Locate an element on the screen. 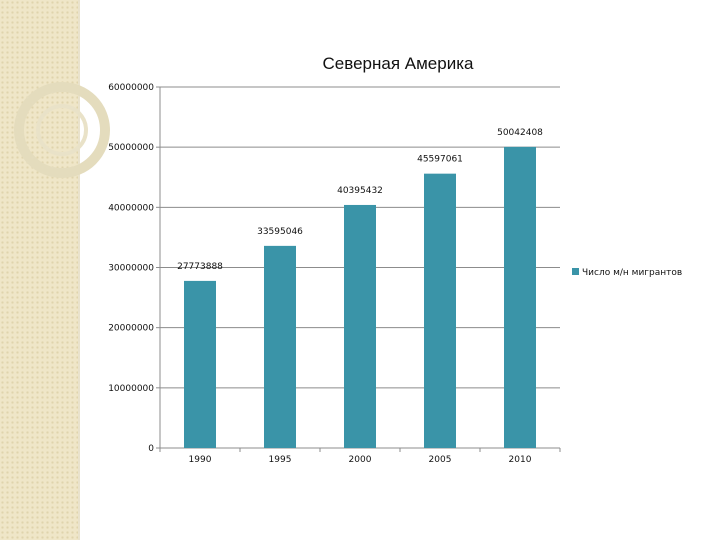  chart-title: Северная Америка is located at coordinates (398, 63).